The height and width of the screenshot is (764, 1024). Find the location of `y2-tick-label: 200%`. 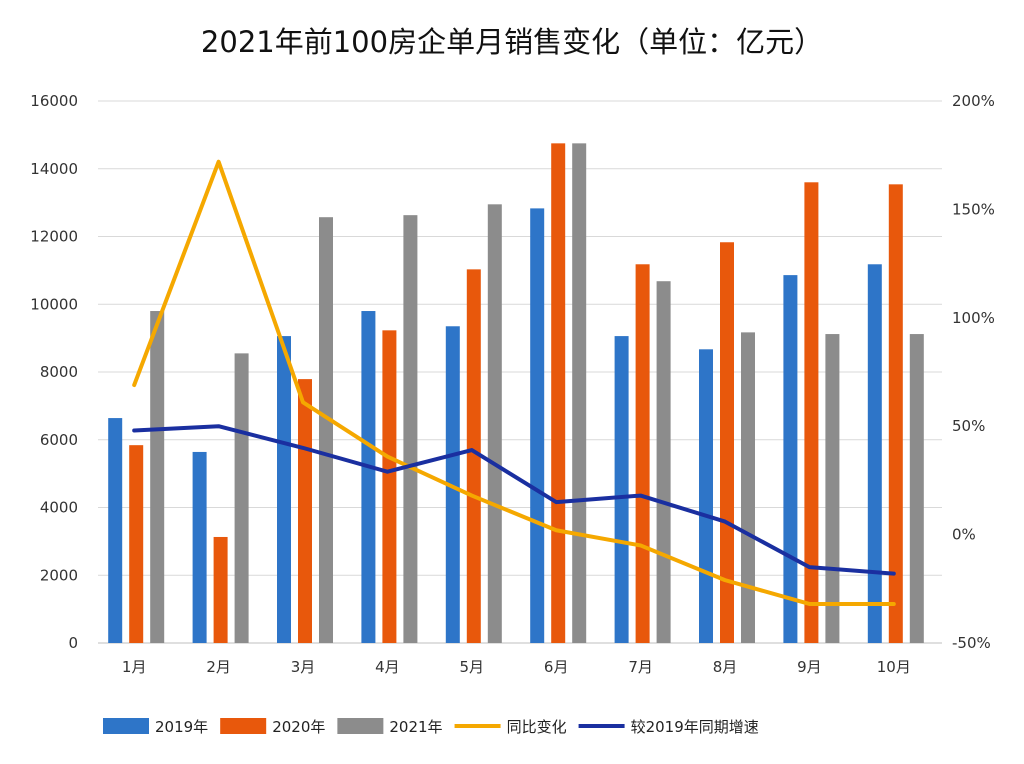

y2-tick-label: 200% is located at coordinates (973, 101).